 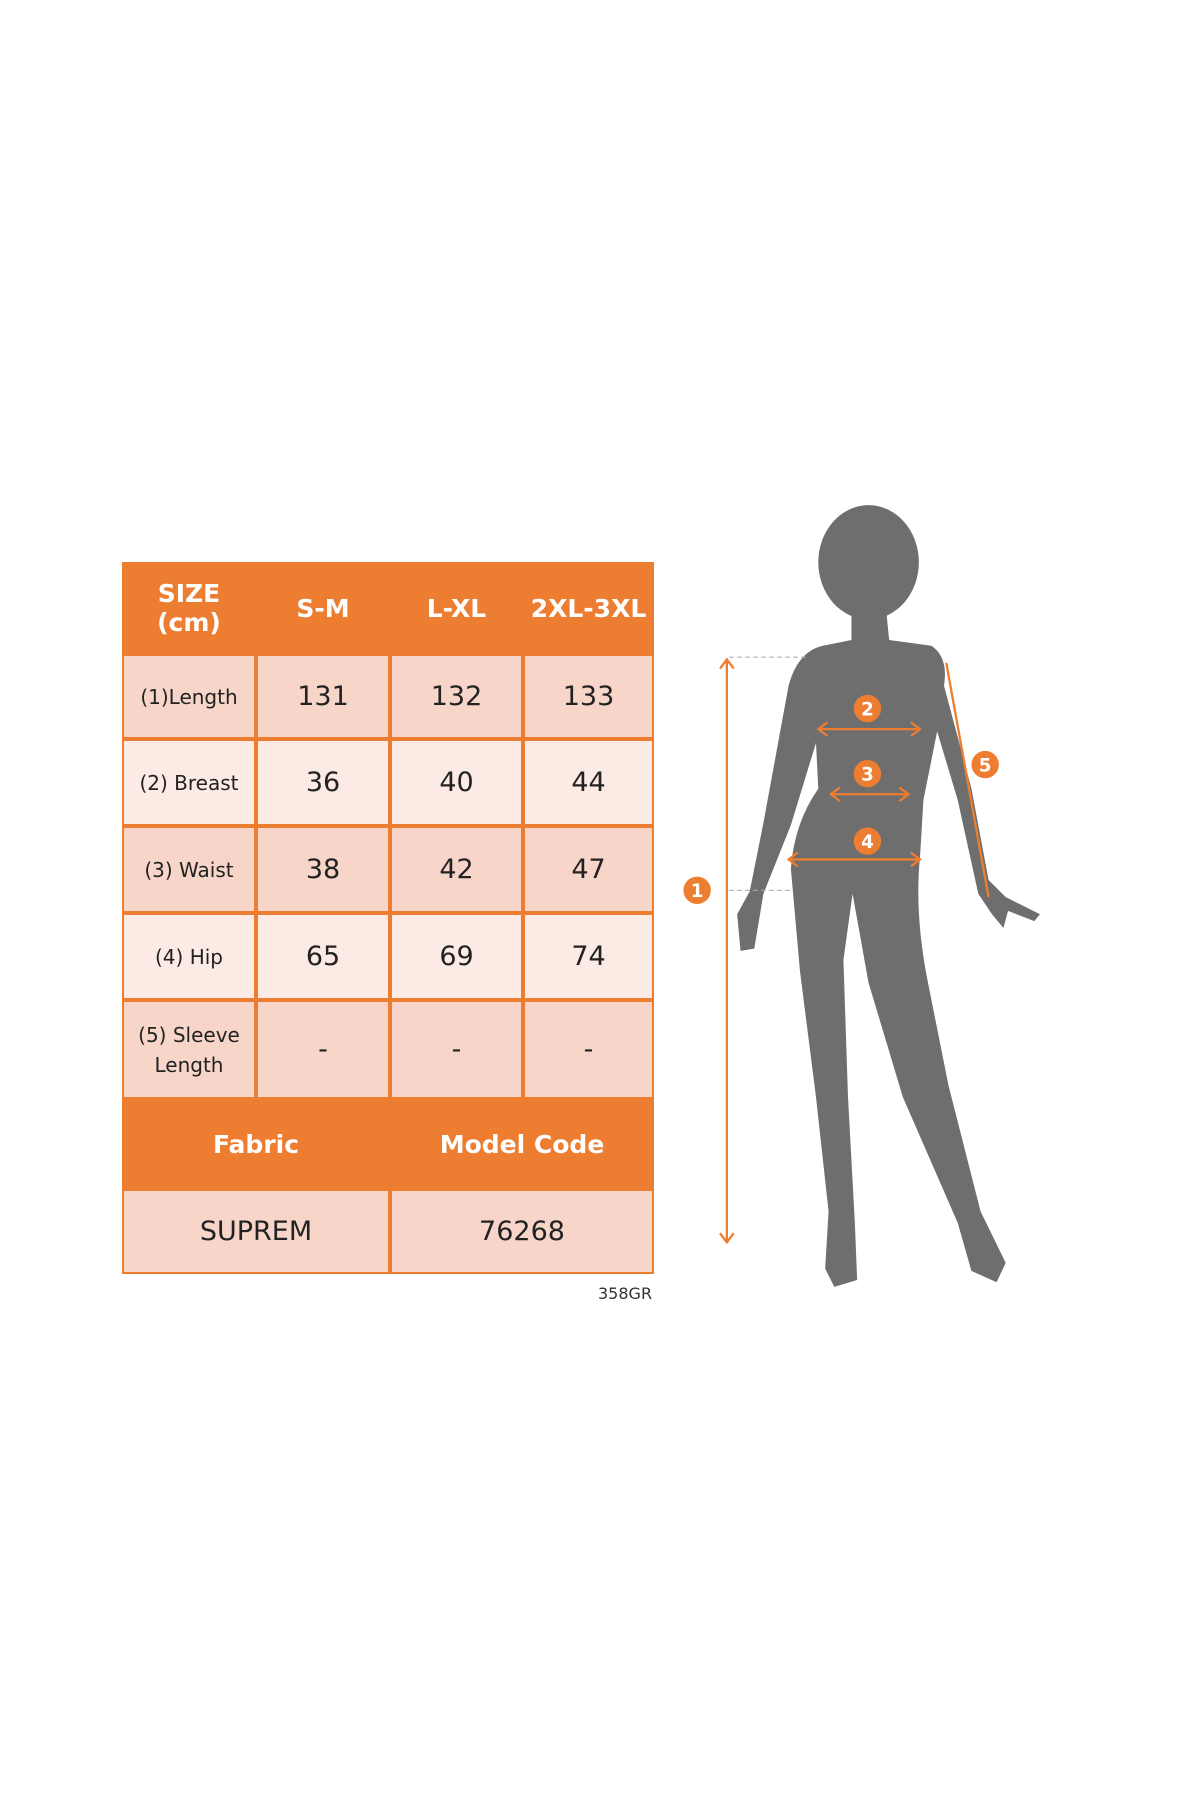 I want to click on footer-value-cell: 76268, so click(x=522, y=1231).